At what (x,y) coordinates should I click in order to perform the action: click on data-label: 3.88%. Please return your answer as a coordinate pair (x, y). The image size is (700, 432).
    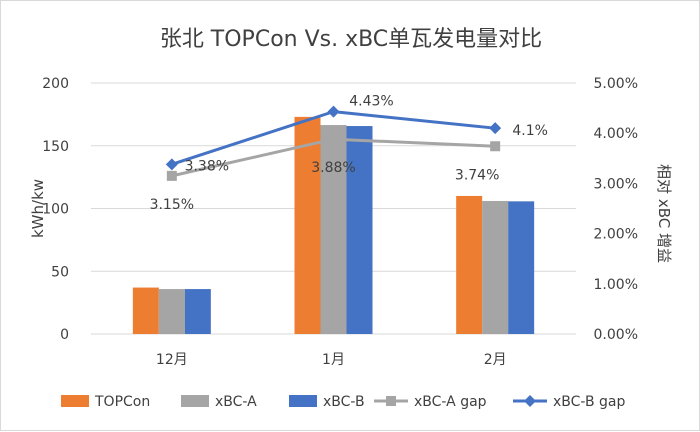
    Looking at the image, I should click on (333, 168).